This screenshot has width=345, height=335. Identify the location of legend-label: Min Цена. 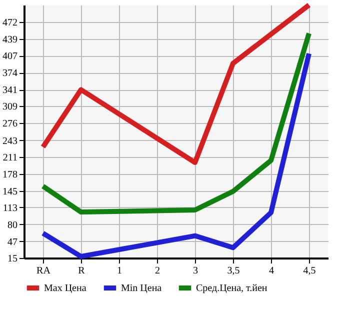
(141, 288).